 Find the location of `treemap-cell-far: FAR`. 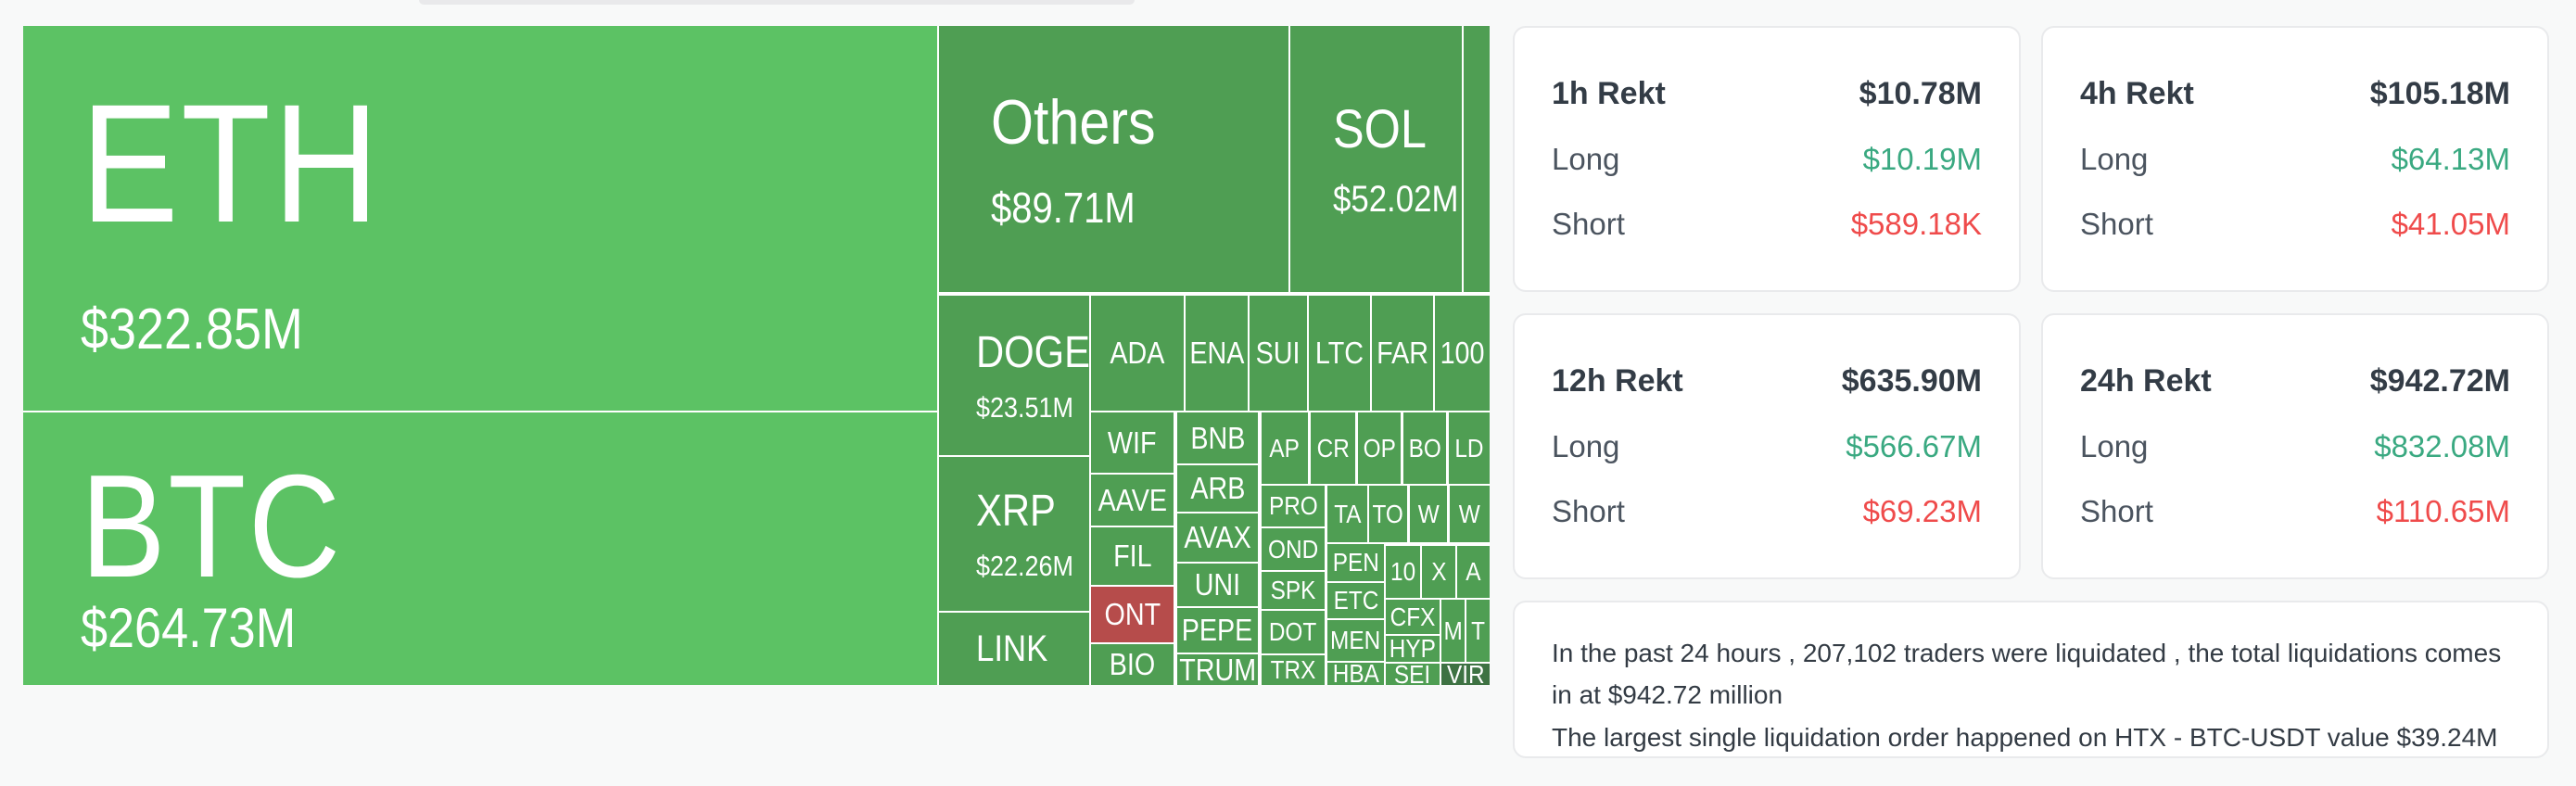

treemap-cell-far: FAR is located at coordinates (1402, 354).